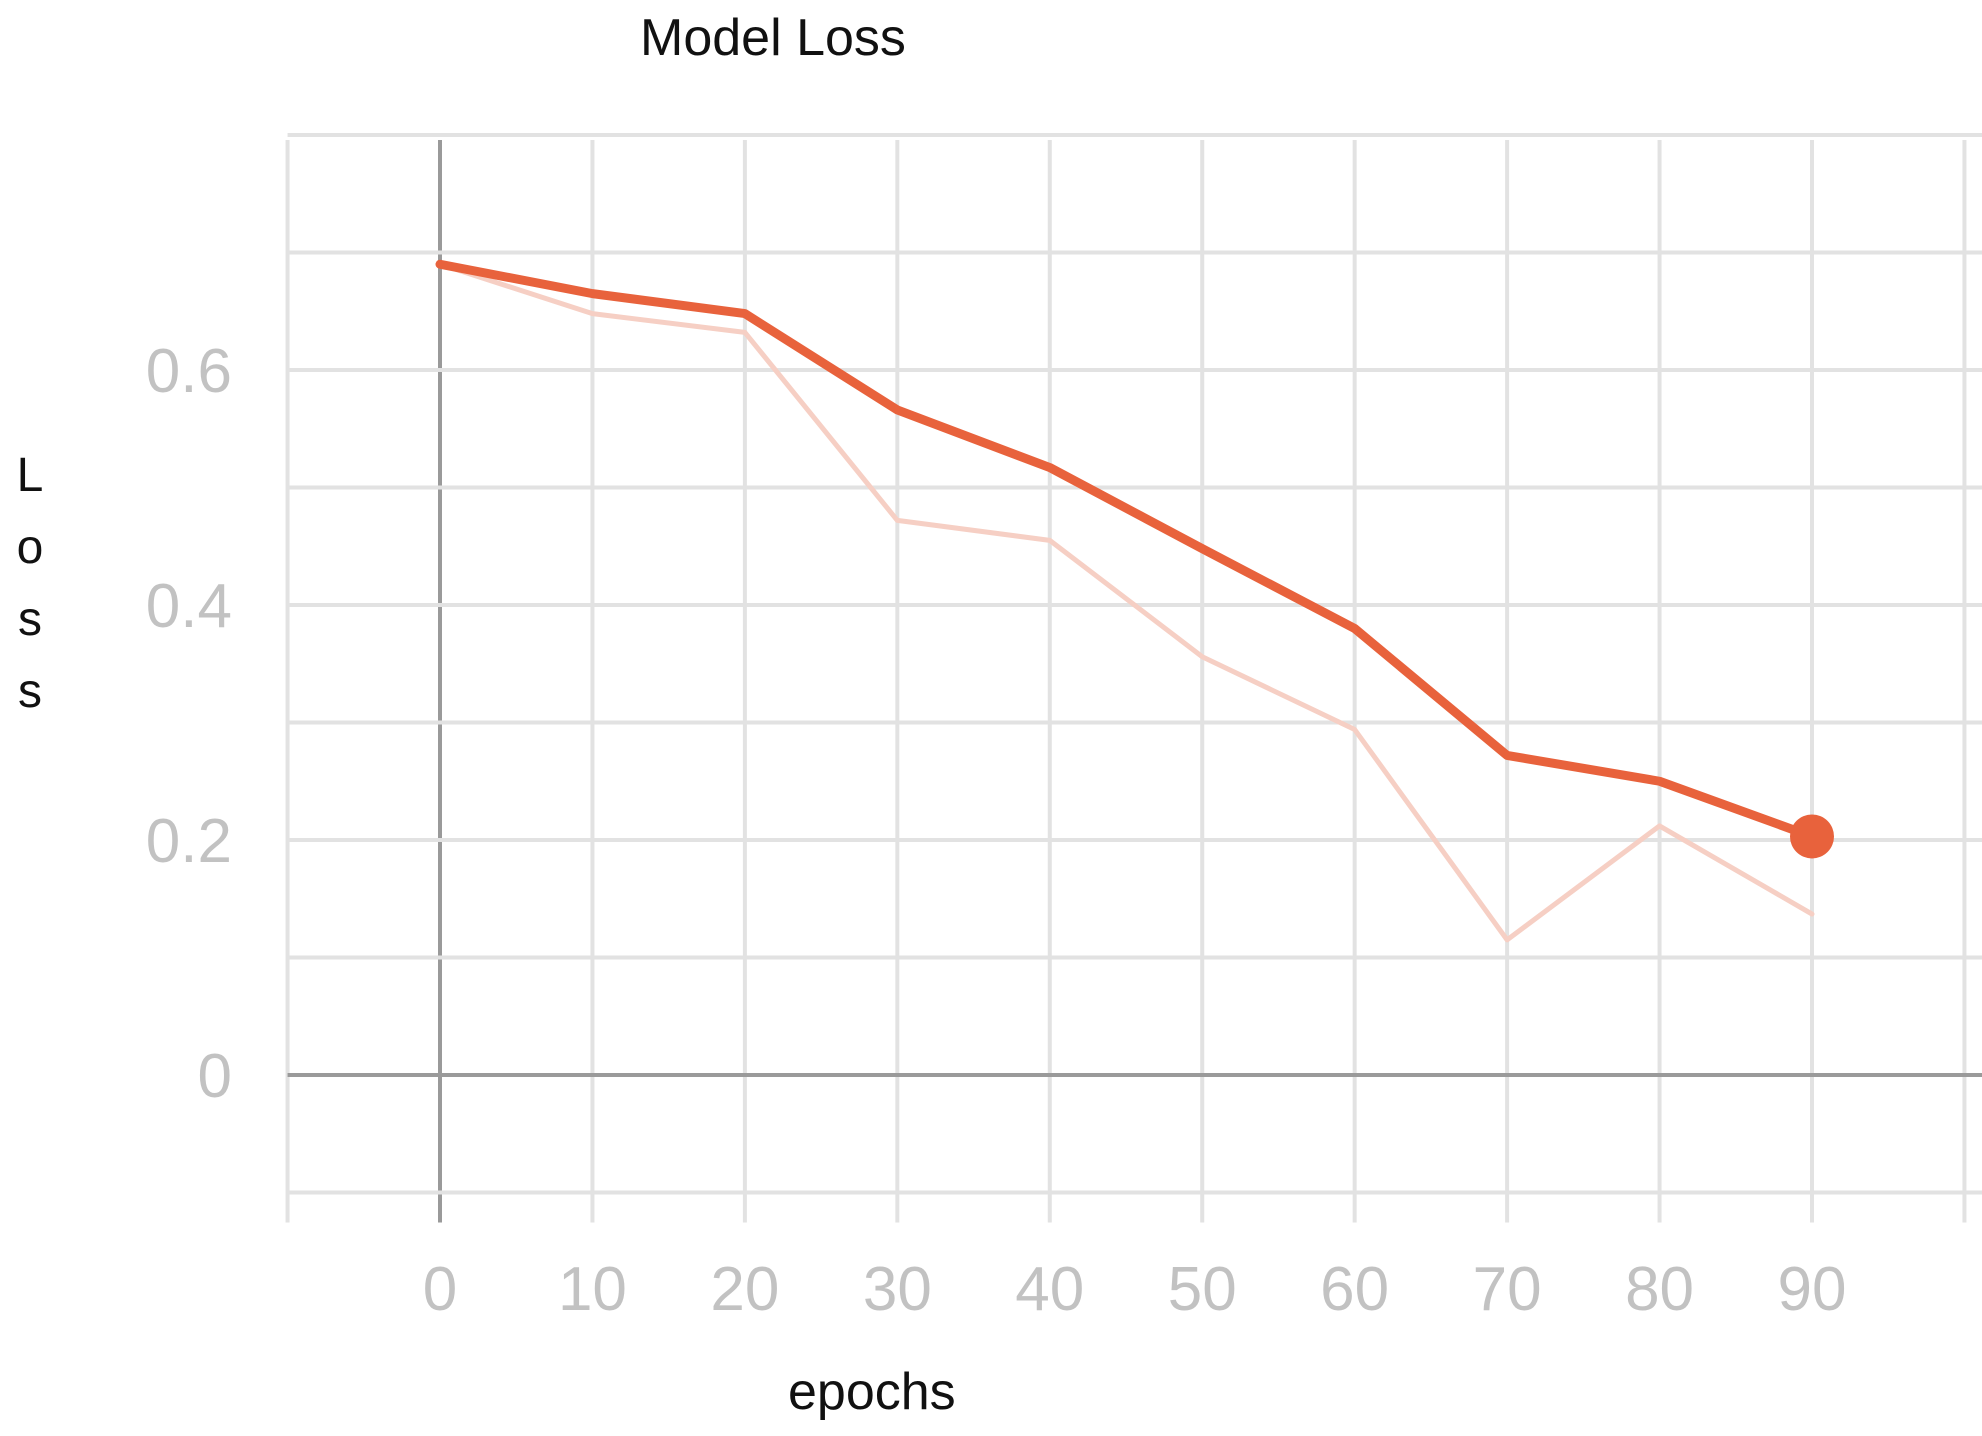 The width and height of the screenshot is (1982, 1436). What do you see at coordinates (773, 38) in the screenshot?
I see `chart-title: Model Loss` at bounding box center [773, 38].